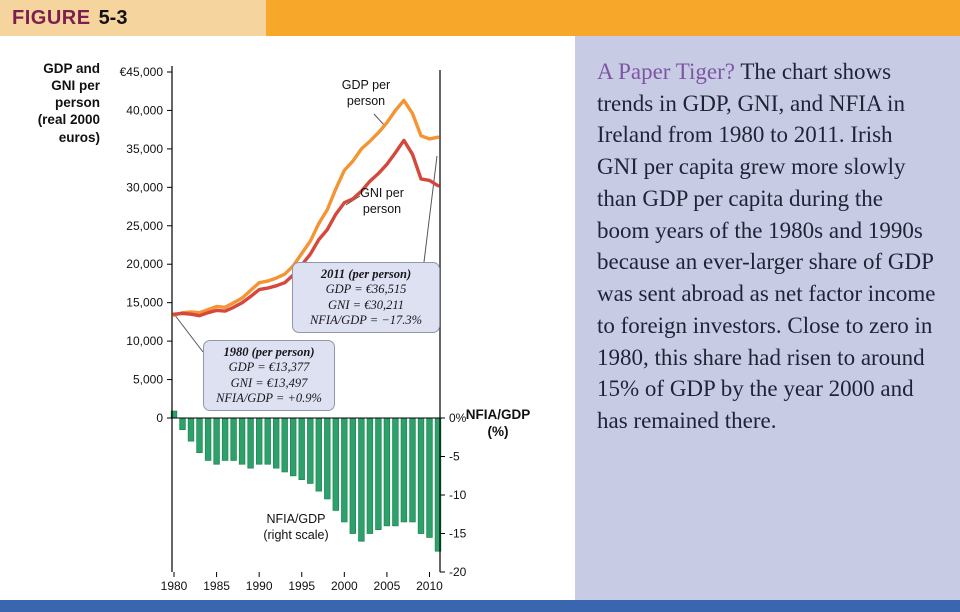 Image resolution: width=960 pixels, height=612 pixels. Describe the element at coordinates (259, 586) in the screenshot. I see `svg-text: 1990` at that location.